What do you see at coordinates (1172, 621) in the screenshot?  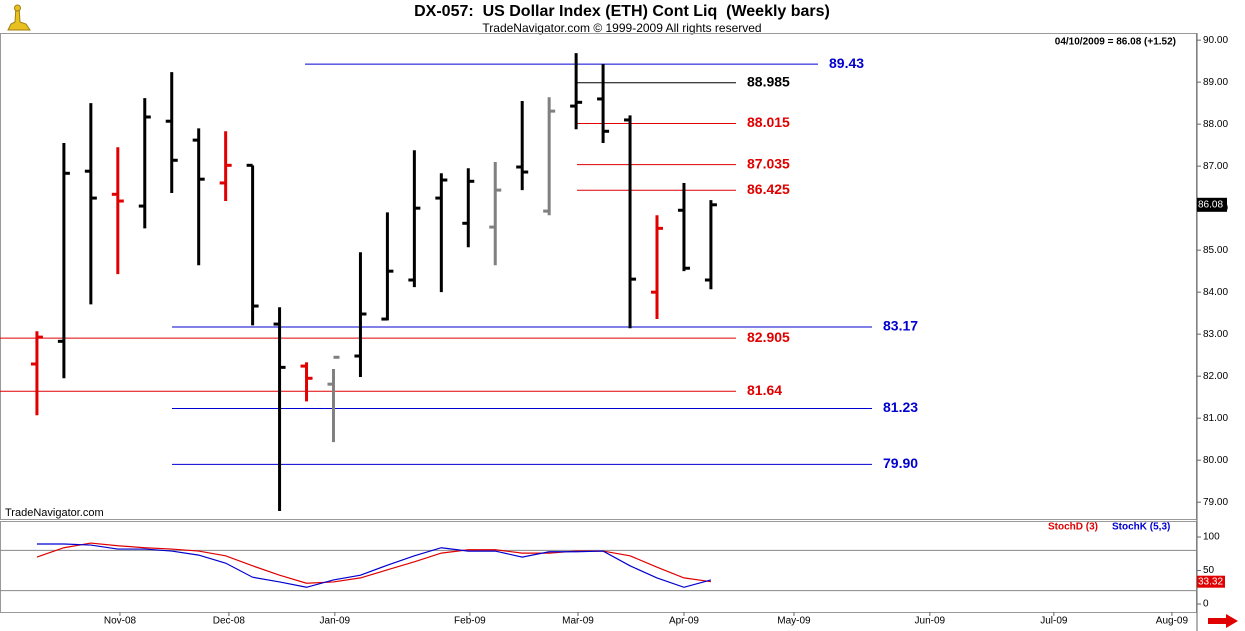 I see `x-tick-label: Aug-09` at bounding box center [1172, 621].